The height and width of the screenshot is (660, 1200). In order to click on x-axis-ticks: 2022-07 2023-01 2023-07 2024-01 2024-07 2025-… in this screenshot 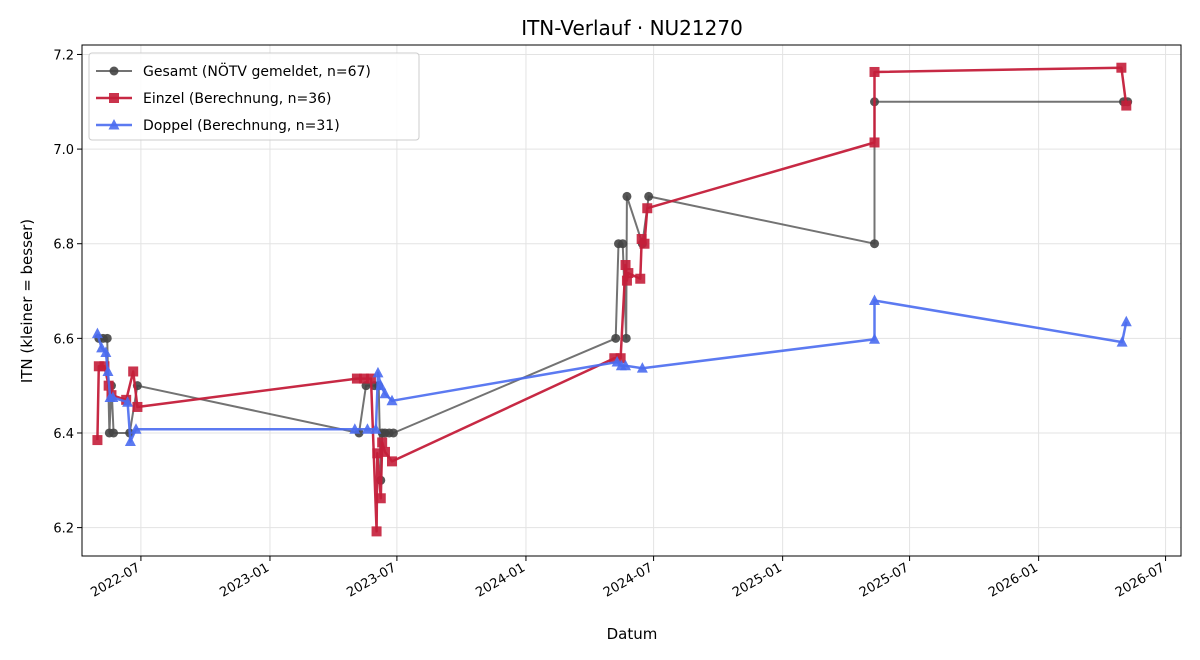, I will do `click(628, 578)`.